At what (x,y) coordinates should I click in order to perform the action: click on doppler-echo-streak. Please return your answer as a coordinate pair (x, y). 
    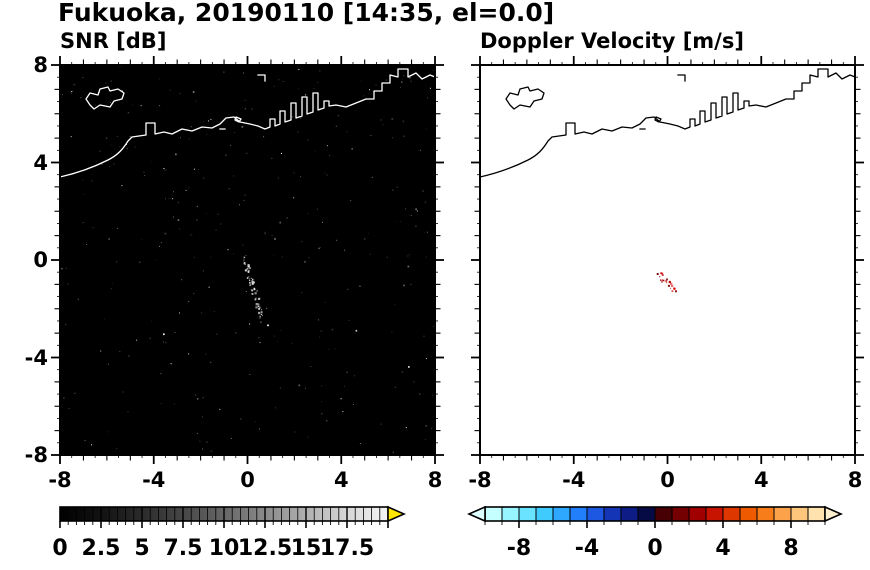
    Looking at the image, I should click on (666, 282).